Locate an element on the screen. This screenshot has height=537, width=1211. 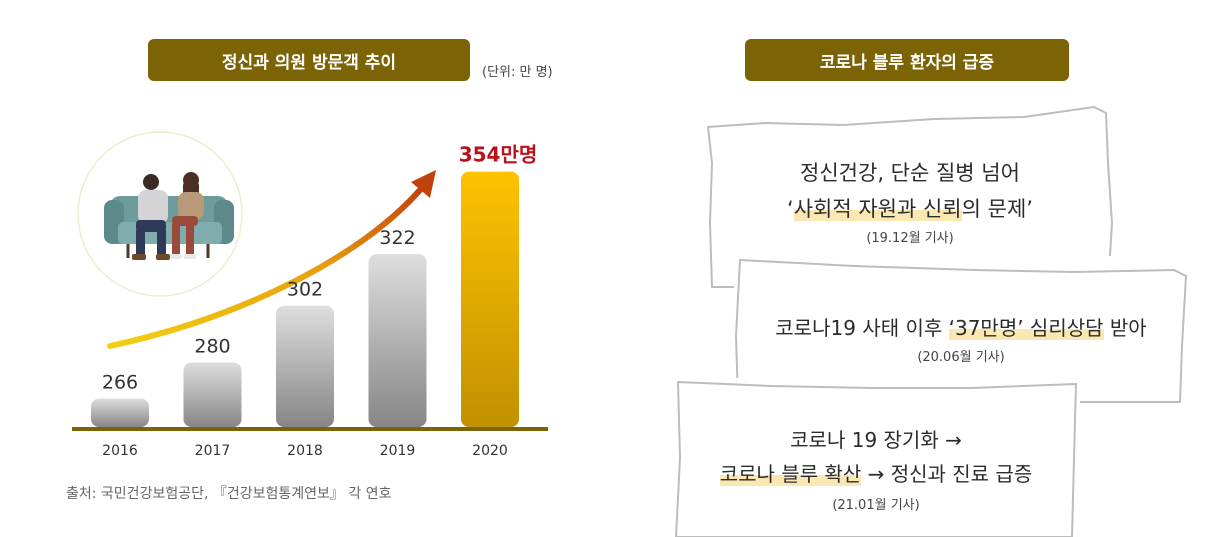
news-title-pill: 코로나 블루 환자의 급증 is located at coordinates (907, 60).